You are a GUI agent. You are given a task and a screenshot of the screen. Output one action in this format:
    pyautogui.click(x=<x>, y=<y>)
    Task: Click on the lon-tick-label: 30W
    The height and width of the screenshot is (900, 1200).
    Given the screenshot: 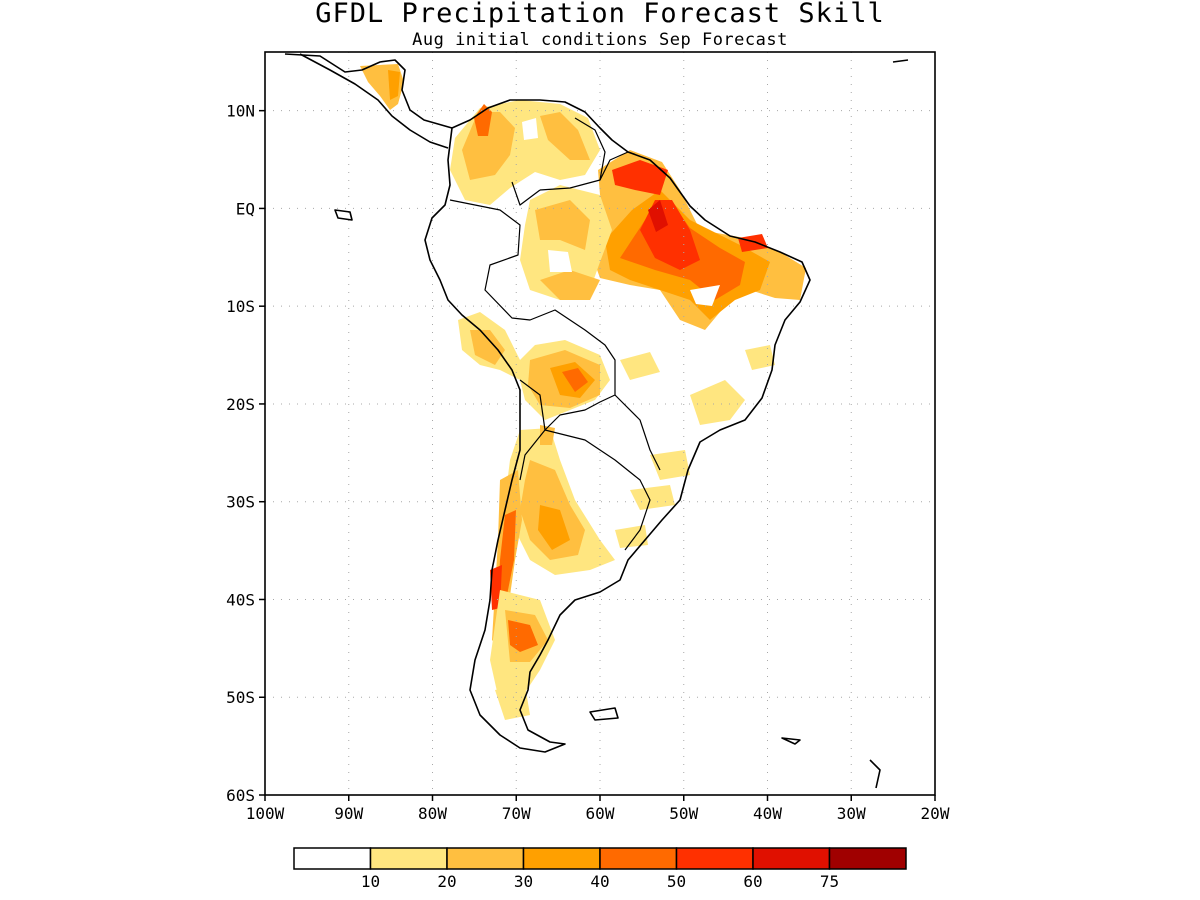 What is the action you would take?
    pyautogui.click(x=851, y=813)
    